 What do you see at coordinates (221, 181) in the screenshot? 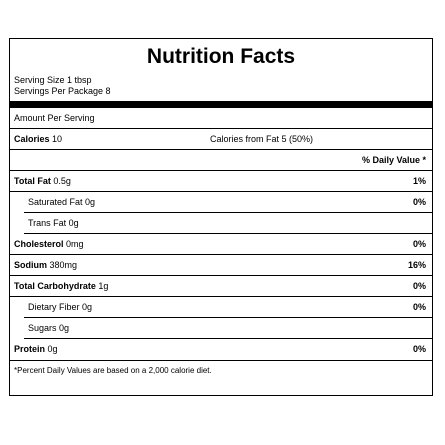
I see `nutrient-row-total-fat: Total Fat 0.5g 1%` at bounding box center [221, 181].